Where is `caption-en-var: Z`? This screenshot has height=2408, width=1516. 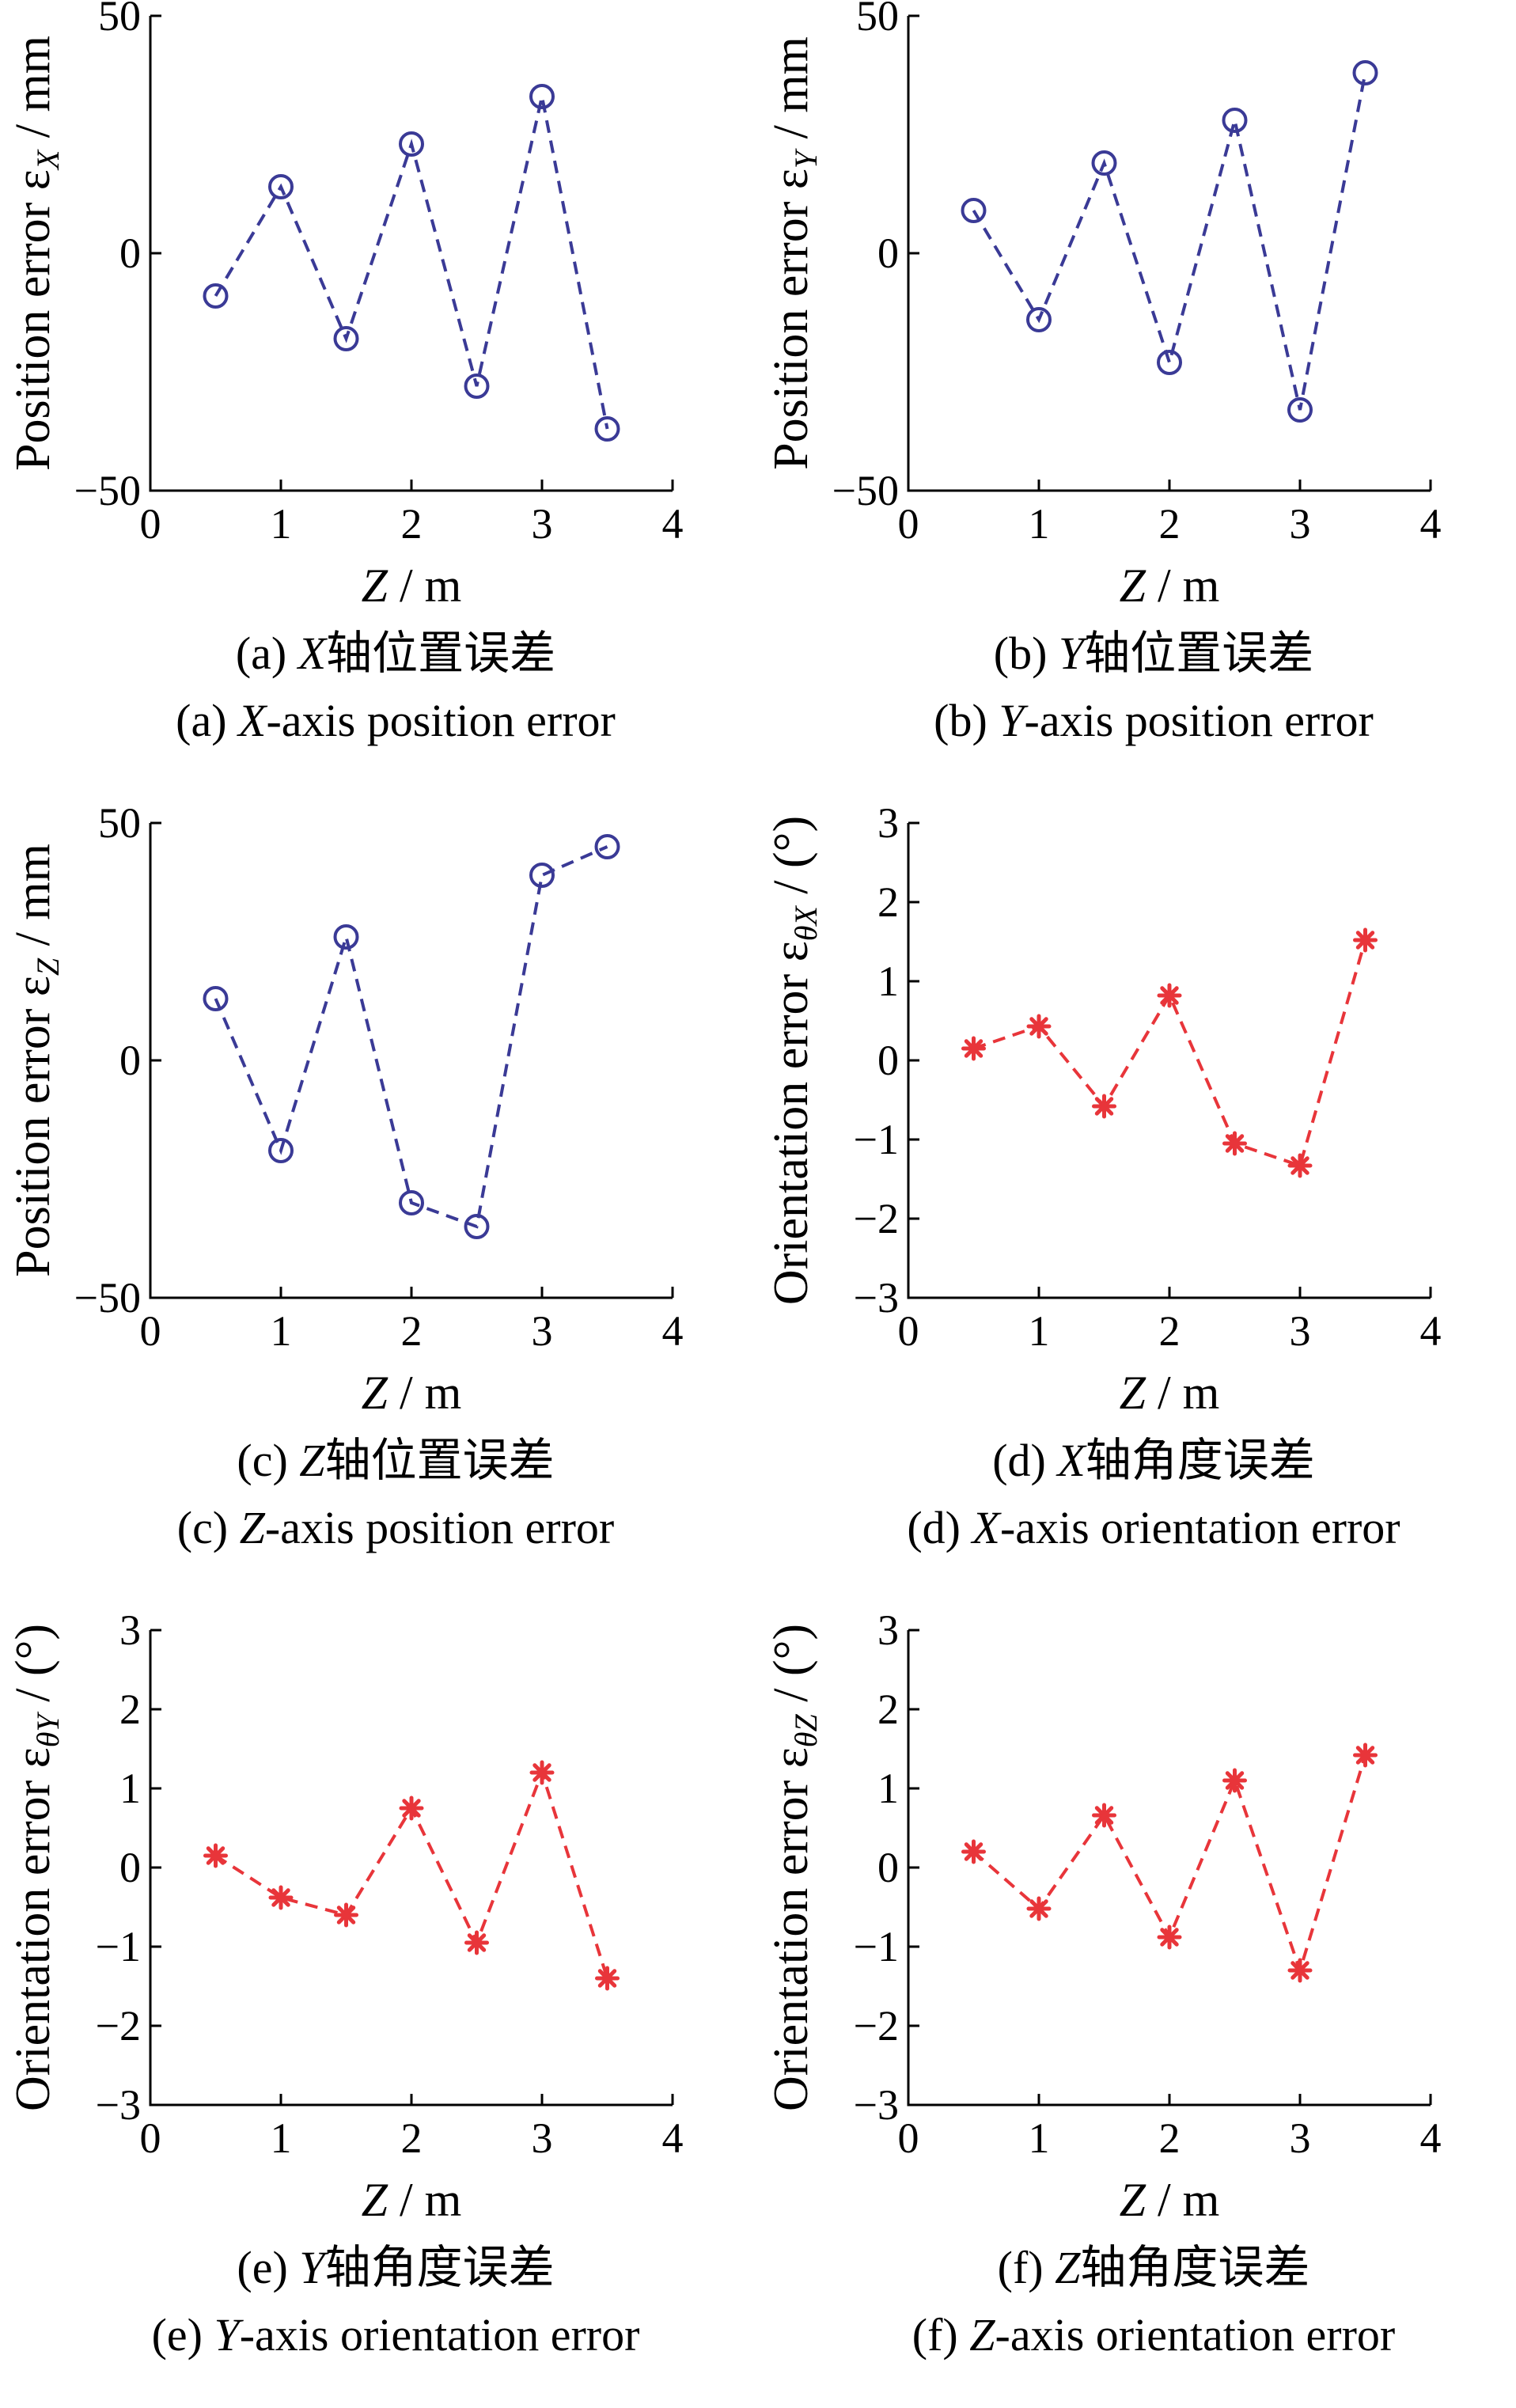
caption-en-var: Z is located at coordinates (253, 1527).